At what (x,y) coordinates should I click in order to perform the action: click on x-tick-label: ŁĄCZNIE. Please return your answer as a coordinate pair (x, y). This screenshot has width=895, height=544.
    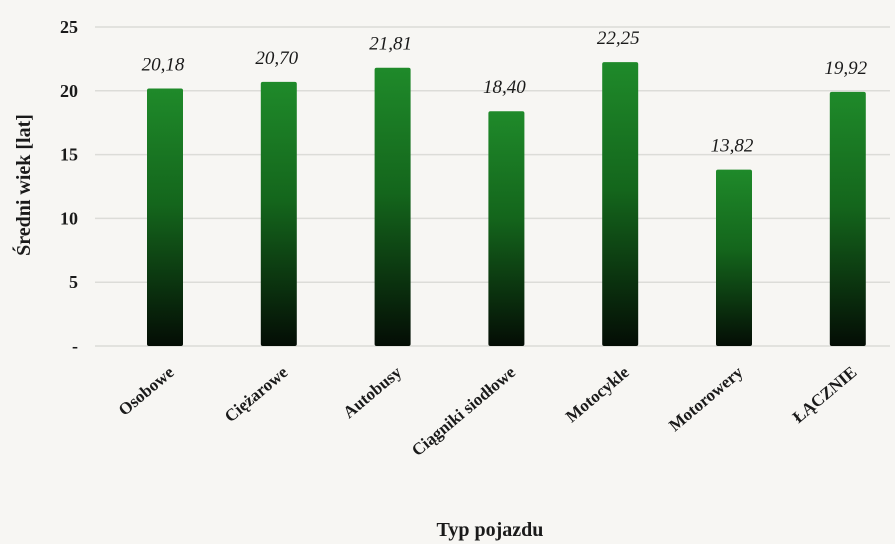
    Looking at the image, I should click on (825, 395).